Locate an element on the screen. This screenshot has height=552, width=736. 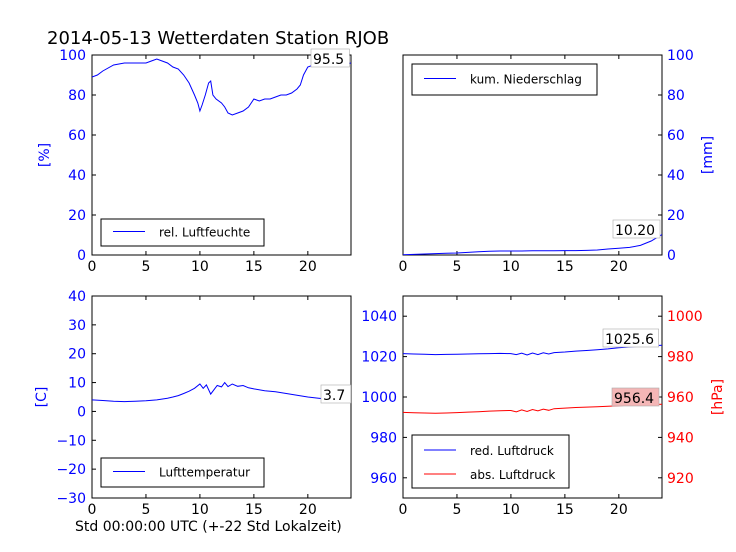
annotation-label: 10.20 is located at coordinates (635, 231).